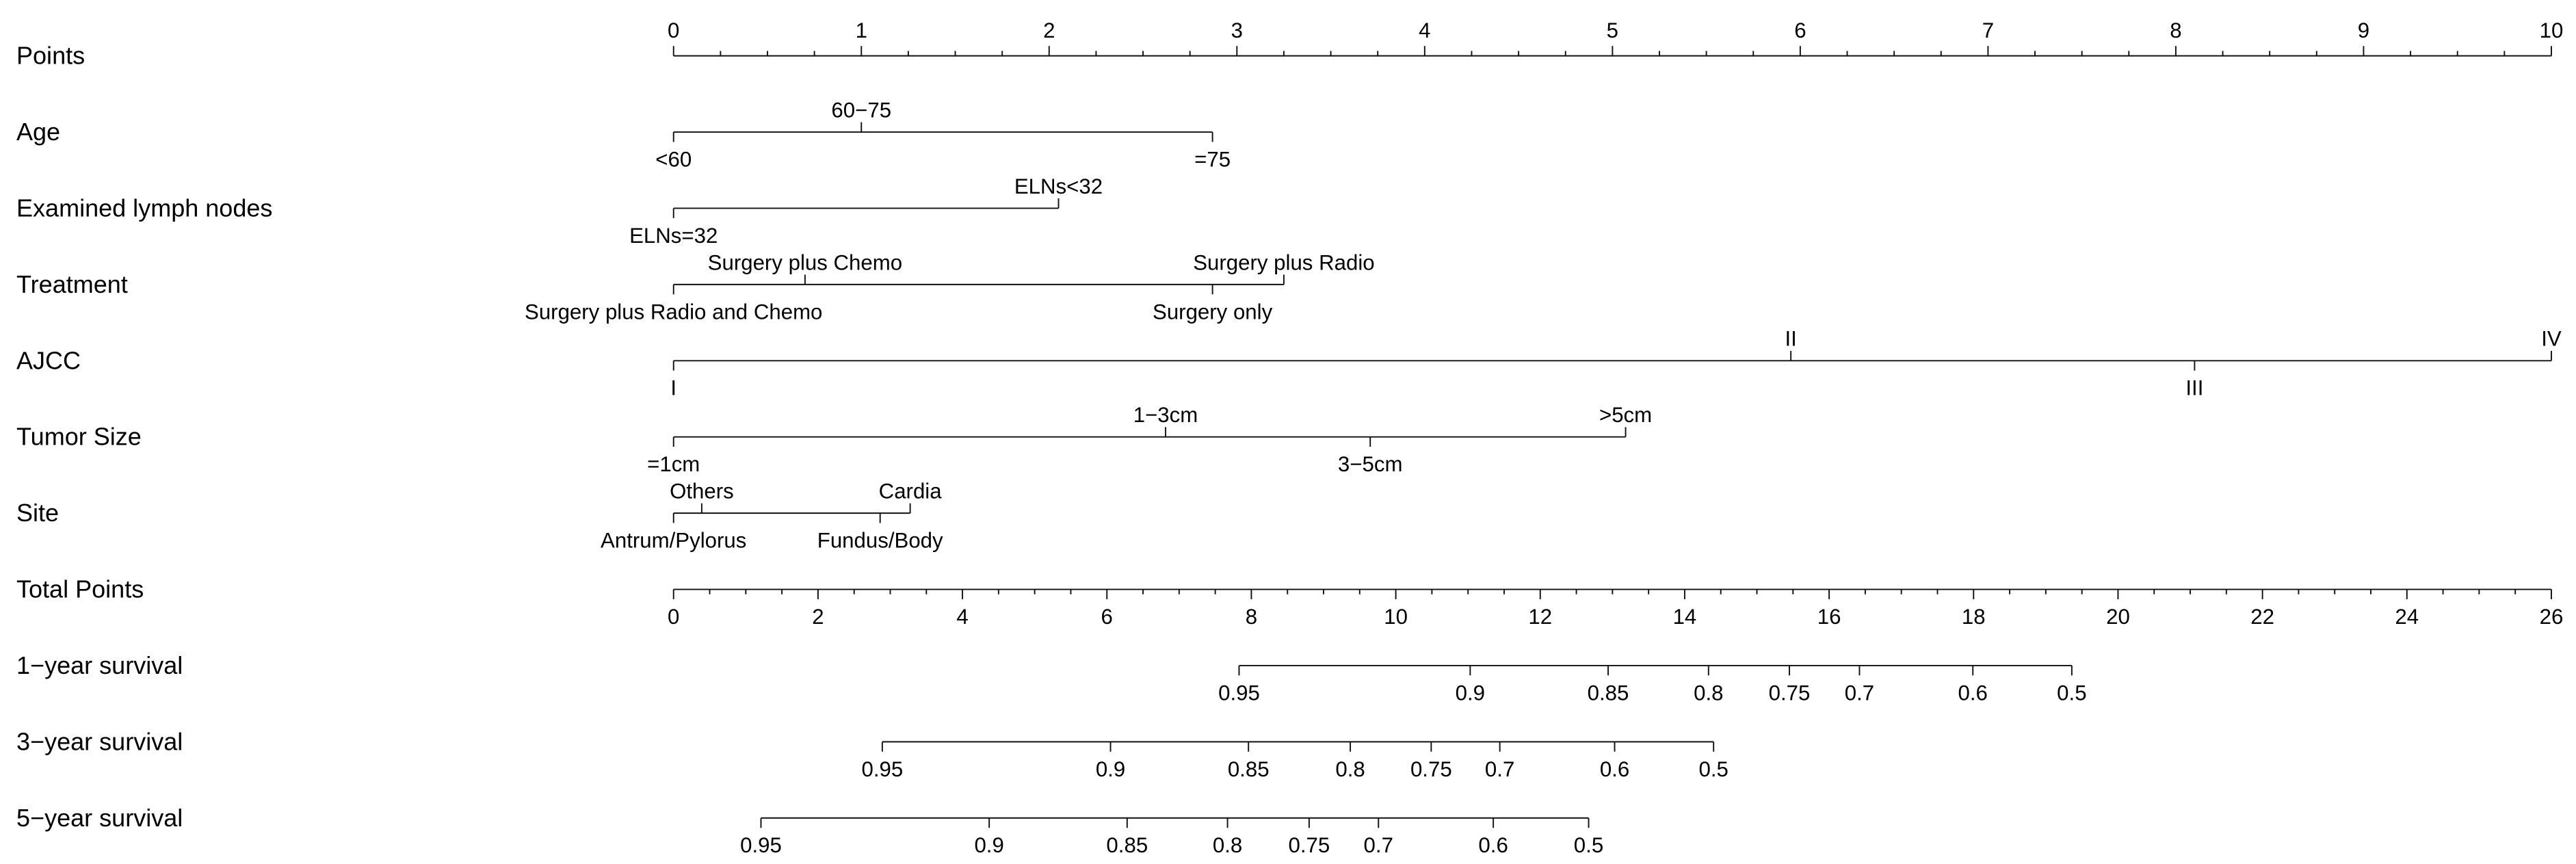  What do you see at coordinates (48, 360) in the screenshot?
I see `row-label-ajcc: AJCC` at bounding box center [48, 360].